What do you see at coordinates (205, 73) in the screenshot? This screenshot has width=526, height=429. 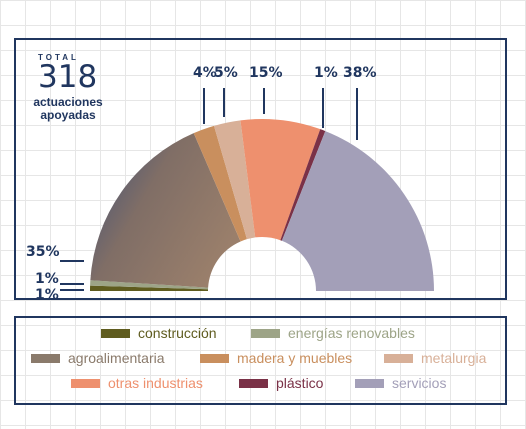 I see `value-label-madera-y-muebles: 4%` at bounding box center [205, 73].